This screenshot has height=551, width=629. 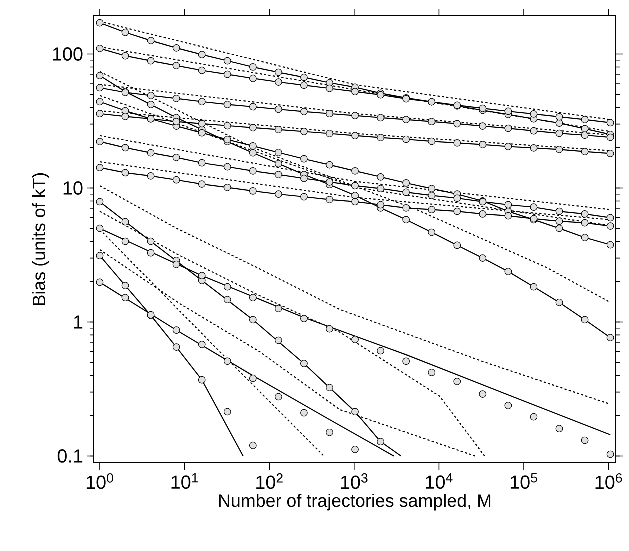 I want to click on y-tick-label: 100, so click(x=68, y=54).